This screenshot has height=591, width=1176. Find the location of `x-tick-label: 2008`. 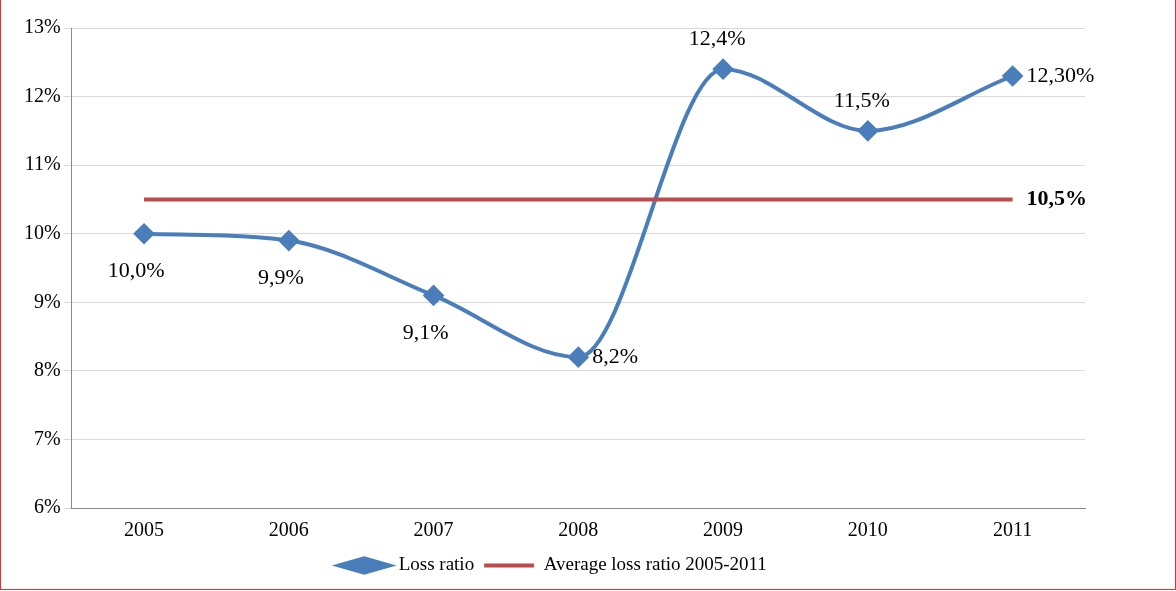

x-tick-label: 2008 is located at coordinates (578, 529).